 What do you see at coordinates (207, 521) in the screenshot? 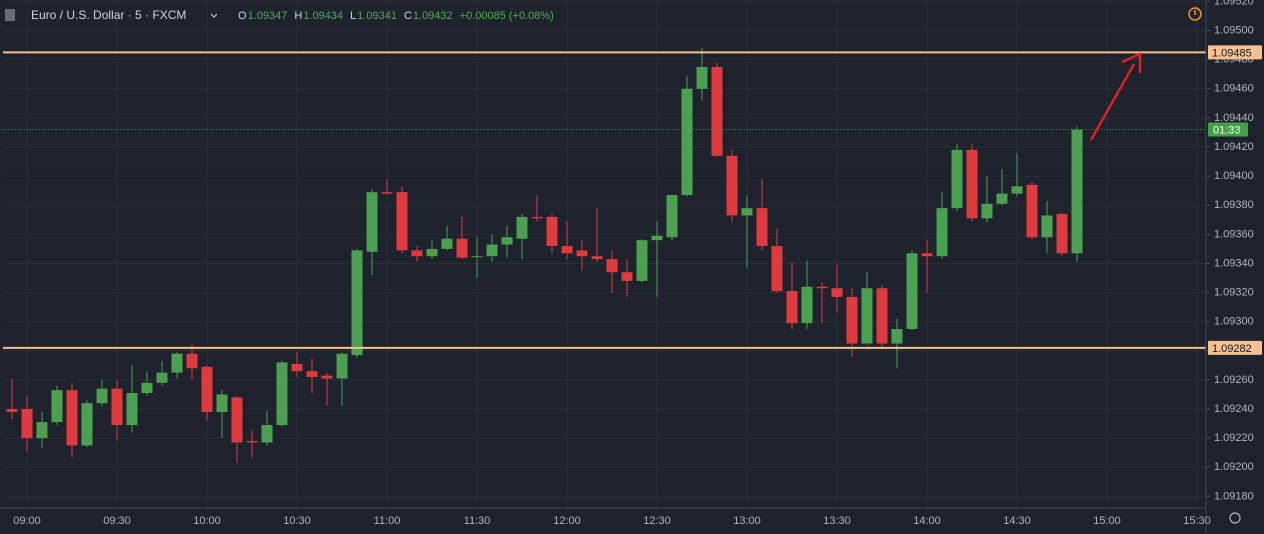
I see `x-tick-label: 10:00` at bounding box center [207, 521].